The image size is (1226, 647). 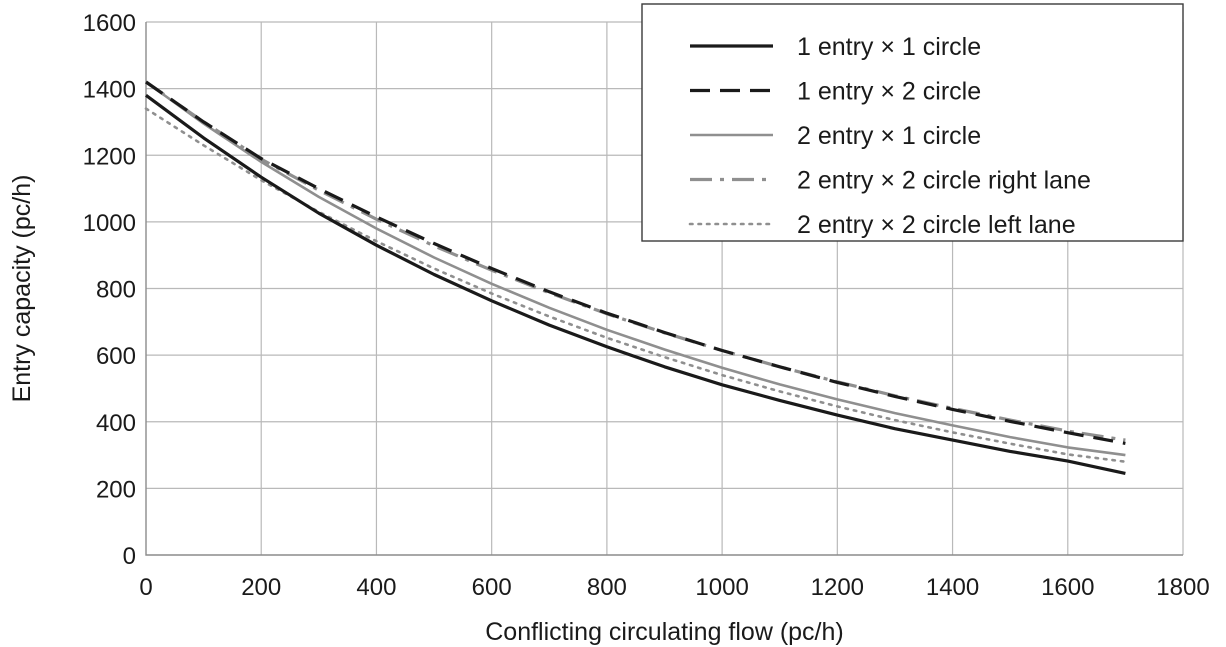 I want to click on x-tick-label: 800, so click(x=607, y=587).